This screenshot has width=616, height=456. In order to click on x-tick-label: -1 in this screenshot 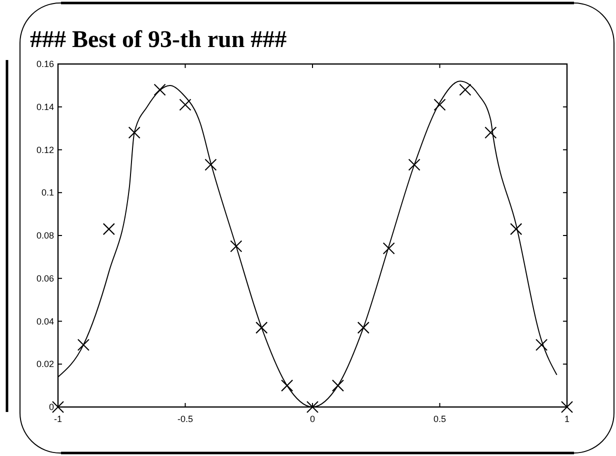, I will do `click(58, 419)`.